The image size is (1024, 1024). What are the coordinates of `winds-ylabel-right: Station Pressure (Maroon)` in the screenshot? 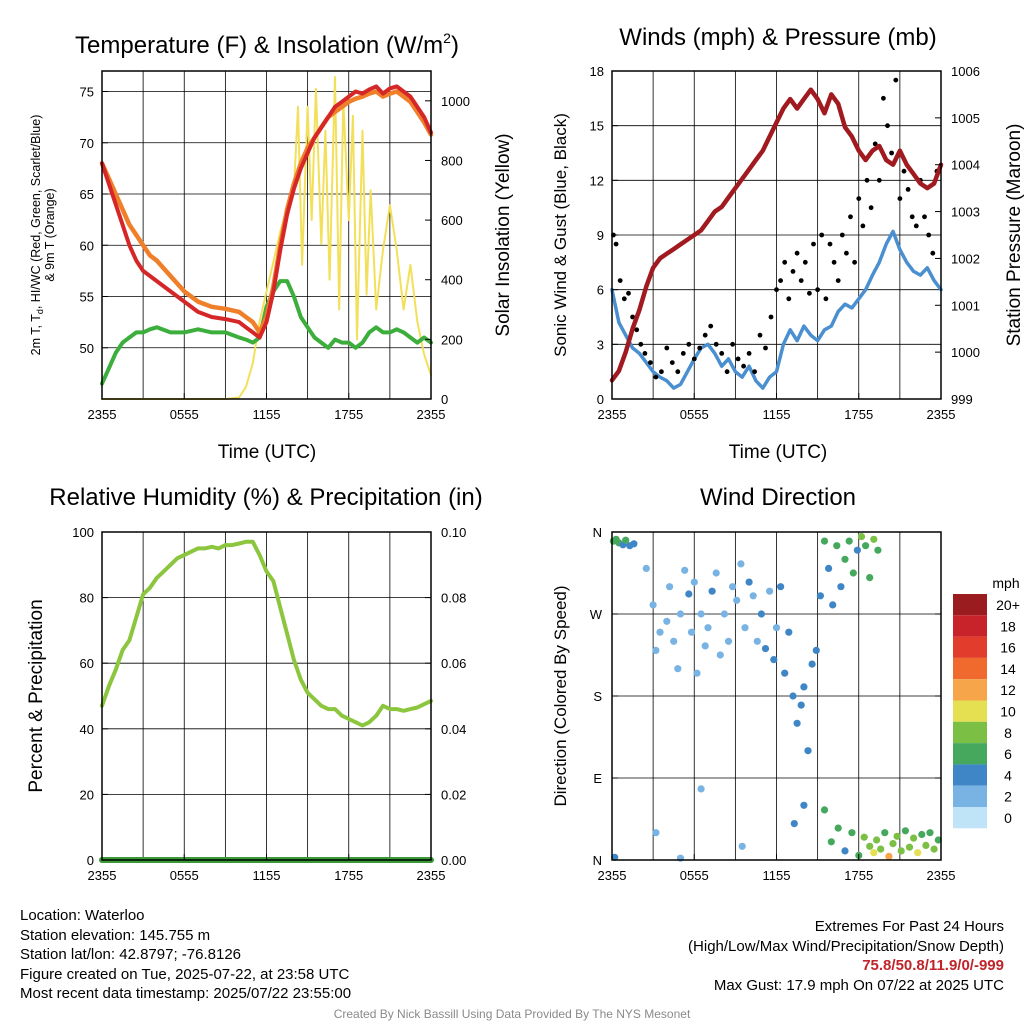 It's located at (1014, 235).